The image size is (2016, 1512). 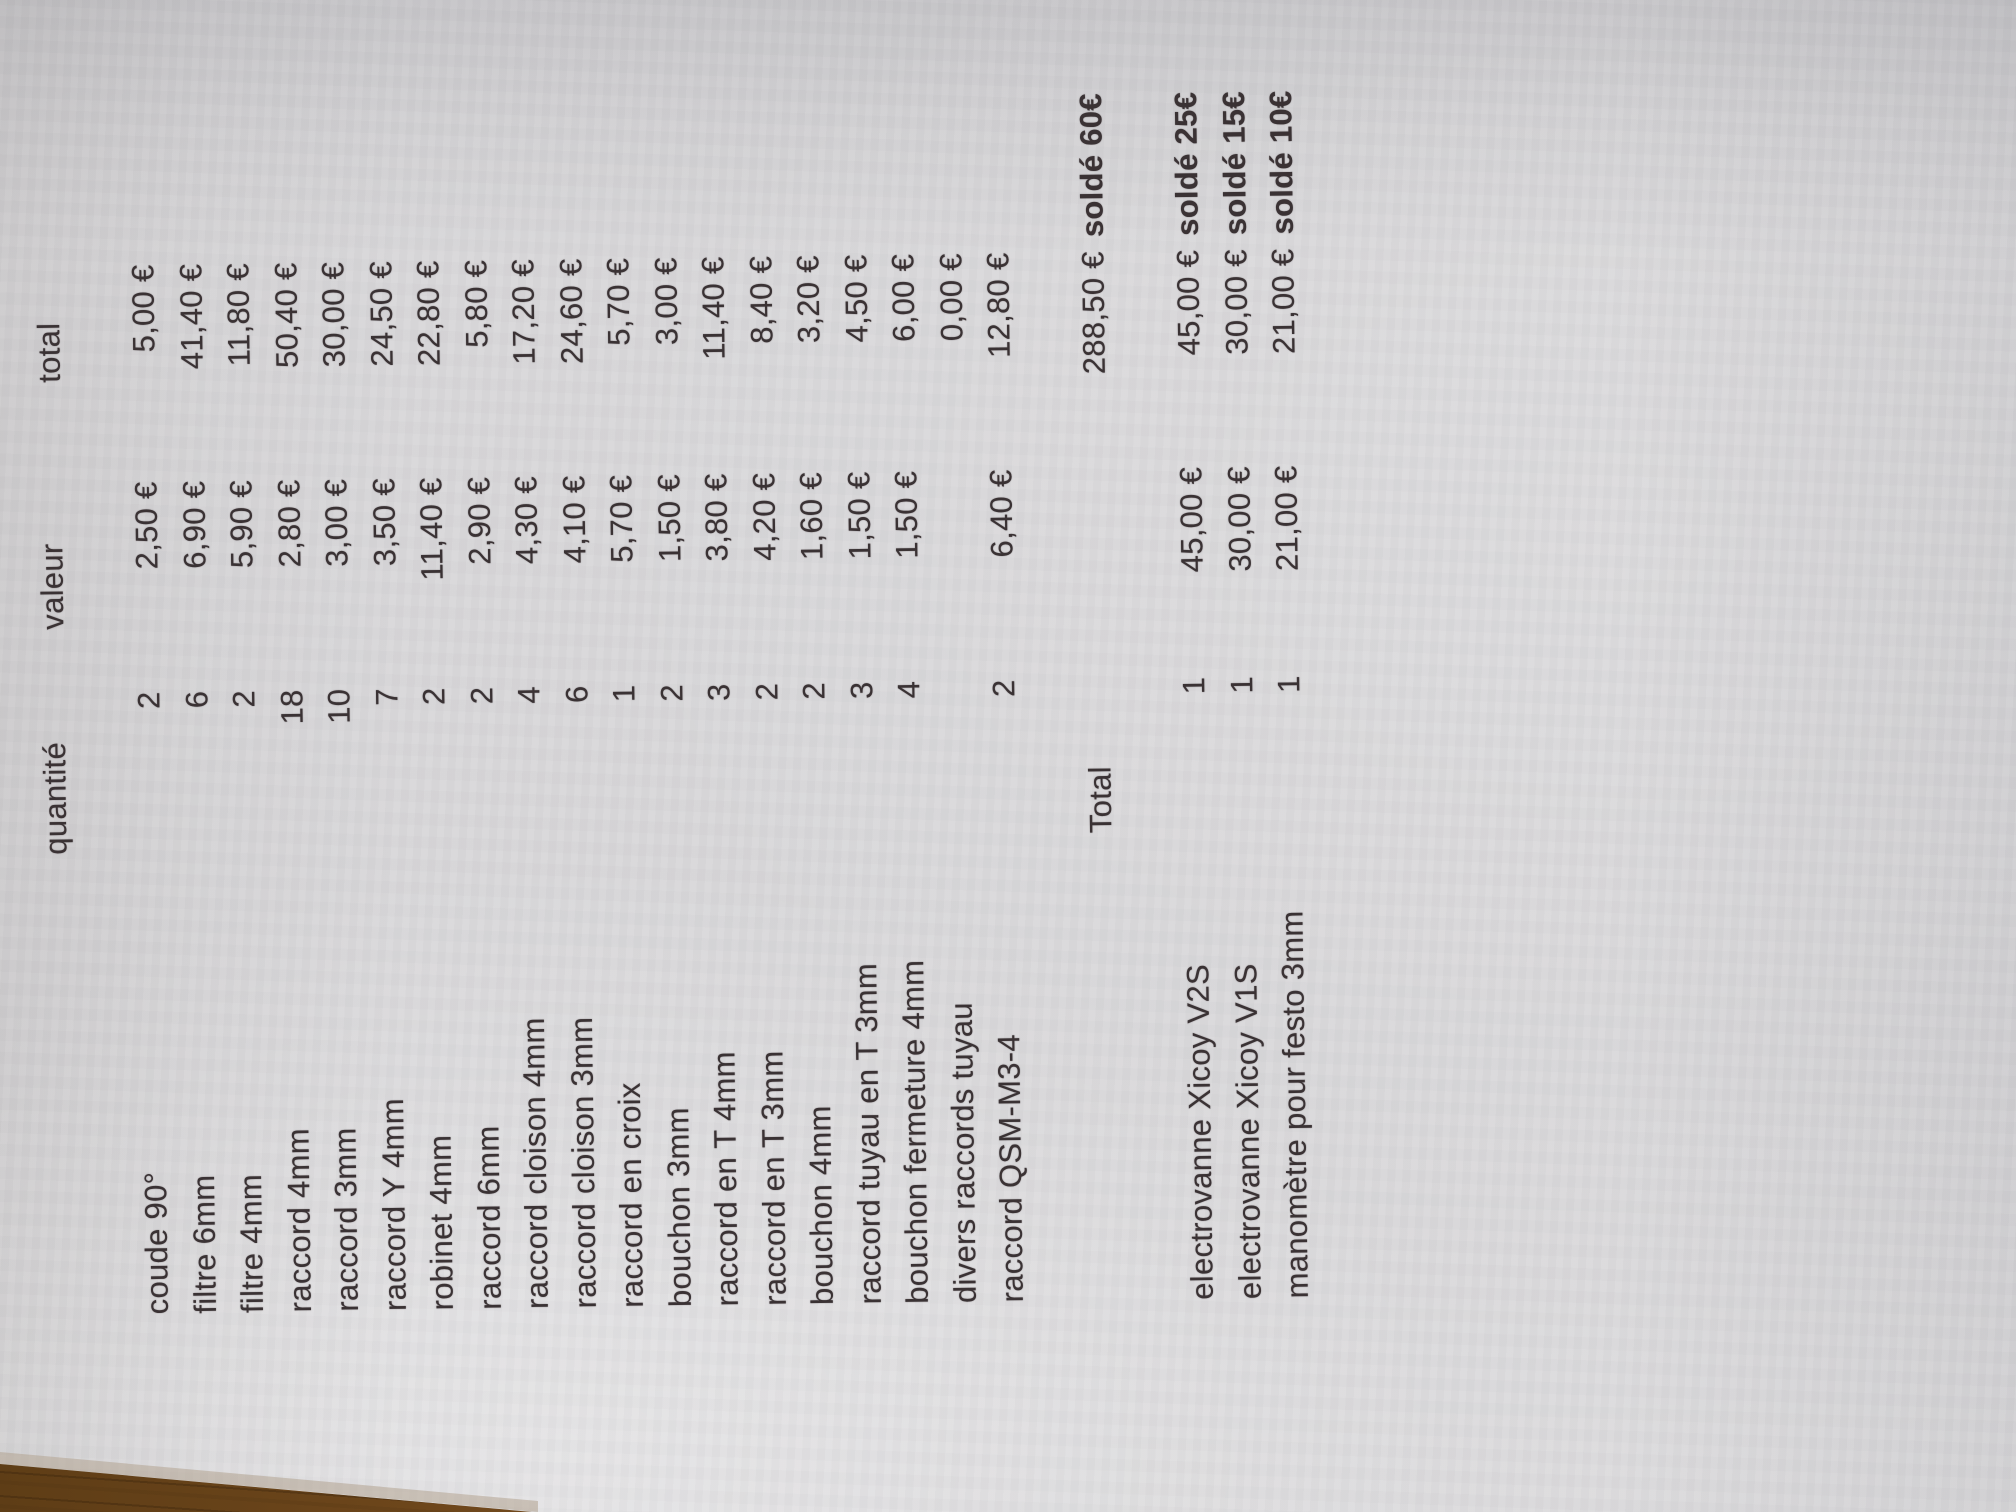 I want to click on item-total: 12,80 €, so click(x=998, y=305).